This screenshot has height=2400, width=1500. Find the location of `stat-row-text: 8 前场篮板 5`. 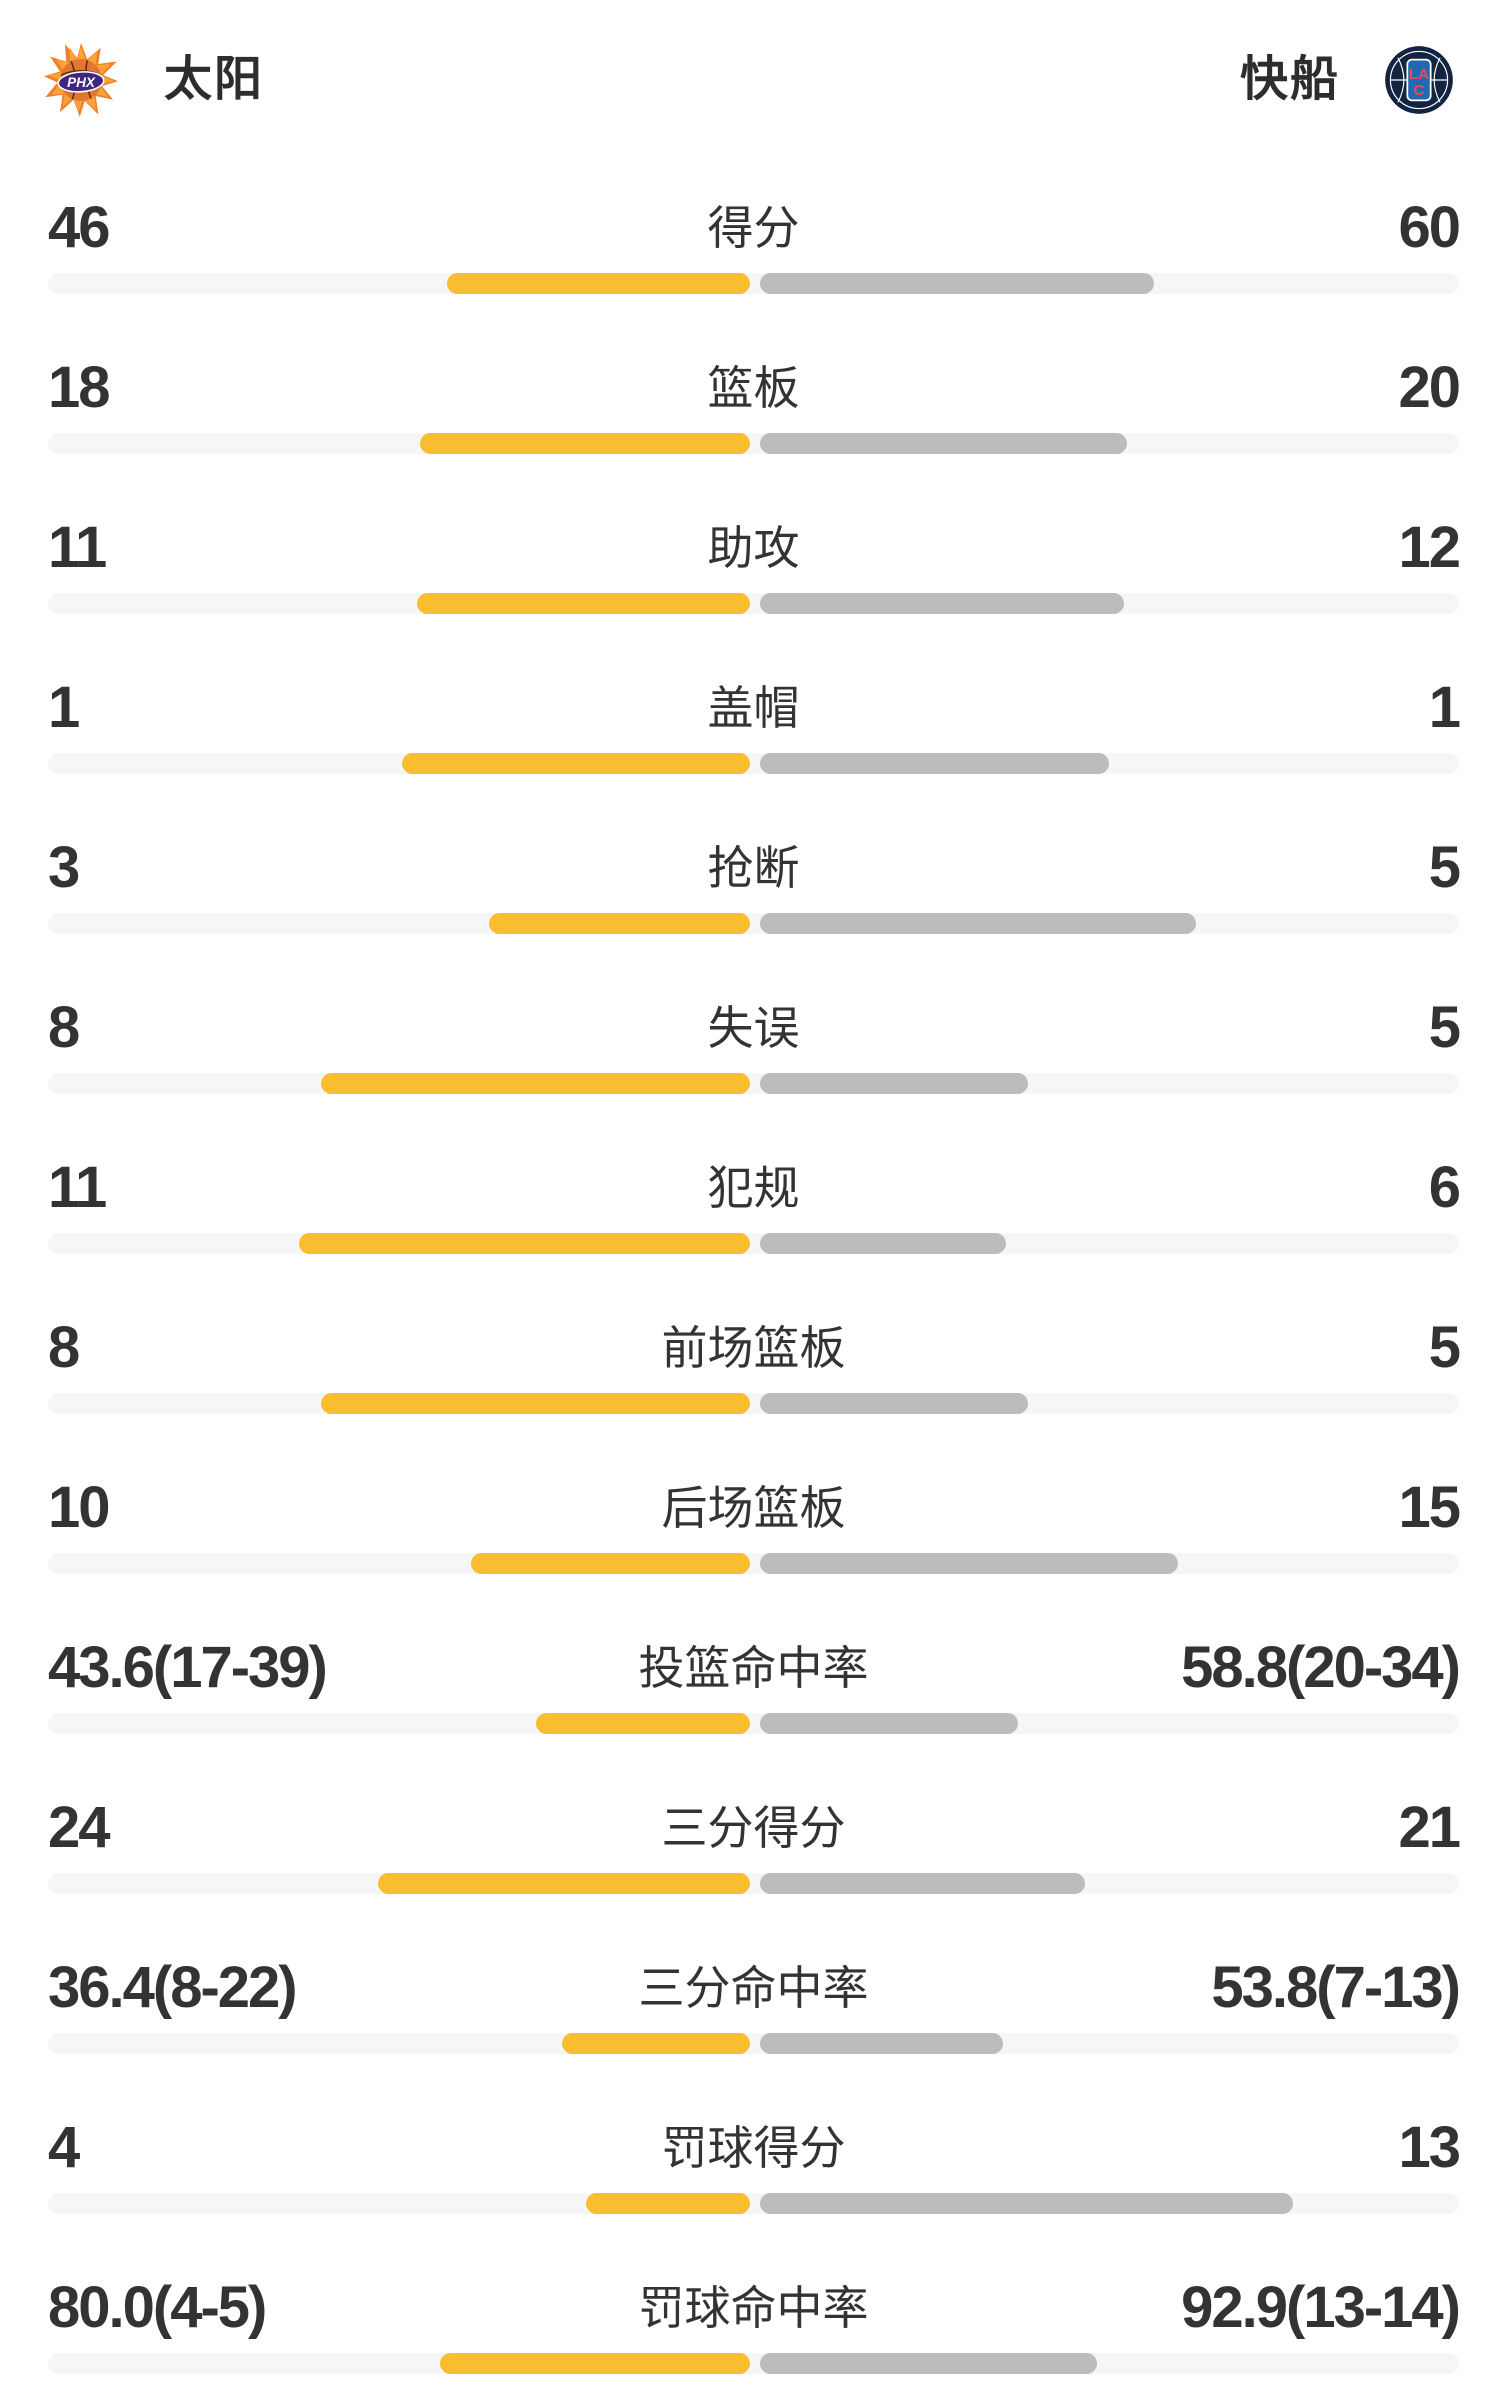

stat-row-text: 8 前场篮板 5 is located at coordinates (754, 1347).